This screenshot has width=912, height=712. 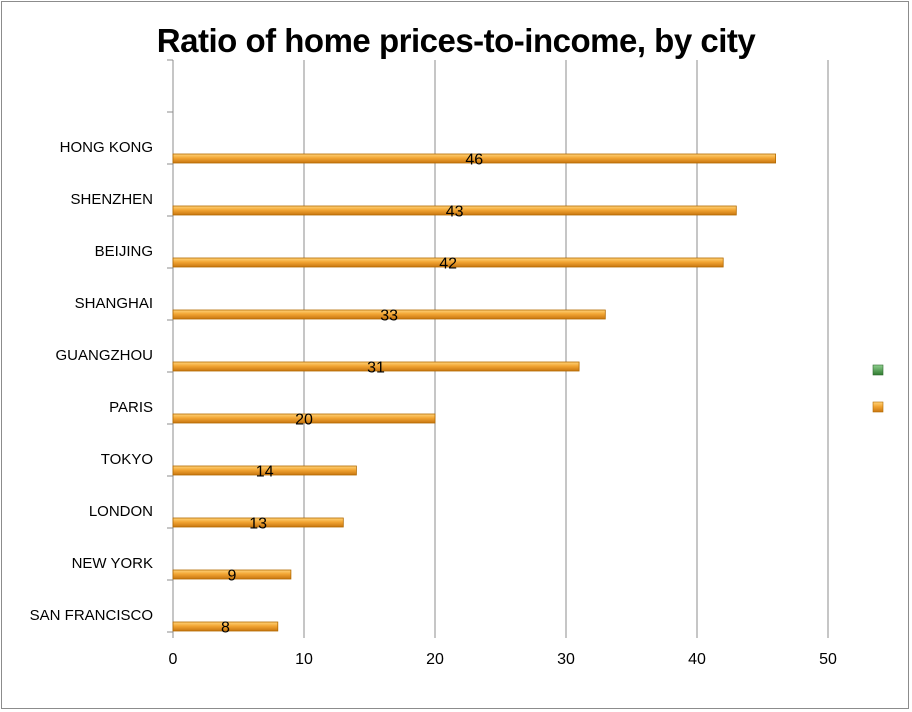 What do you see at coordinates (131, 407) in the screenshot?
I see `category-label: PARIS` at bounding box center [131, 407].